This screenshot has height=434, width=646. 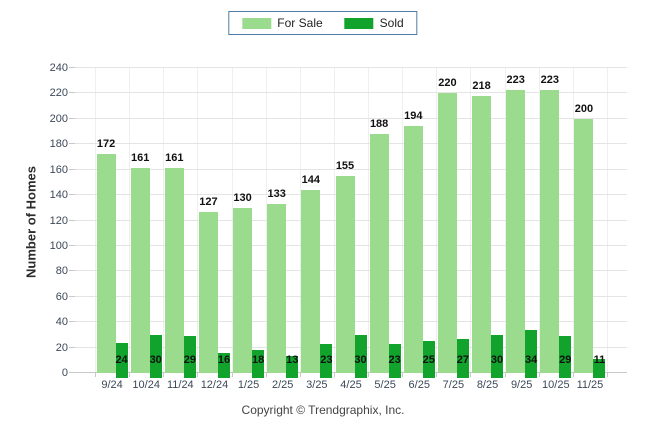 I want to click on sold-value-label: 34, so click(x=531, y=360).